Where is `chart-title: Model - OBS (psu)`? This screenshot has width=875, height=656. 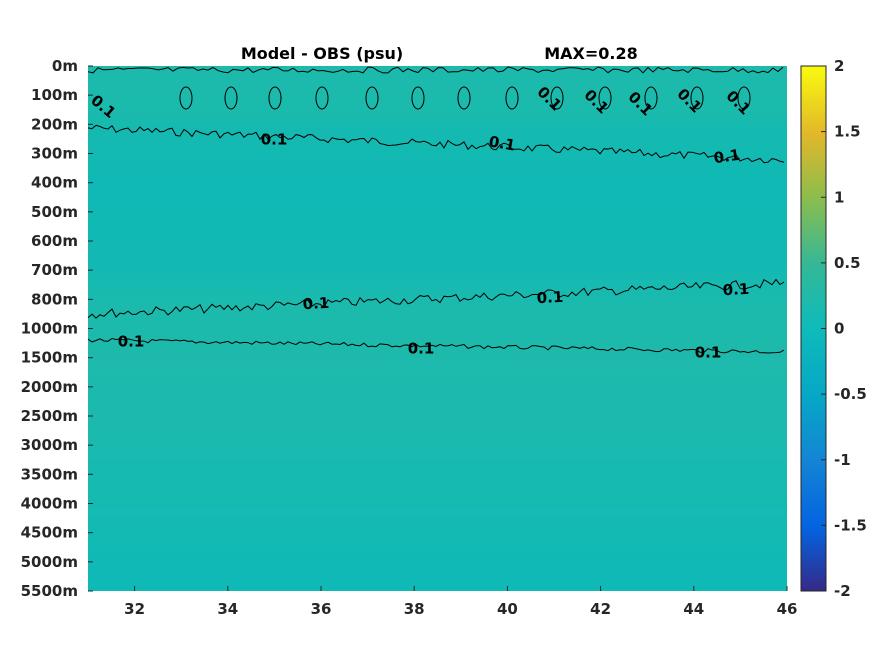 chart-title: Model - OBS (psu) is located at coordinates (322, 53).